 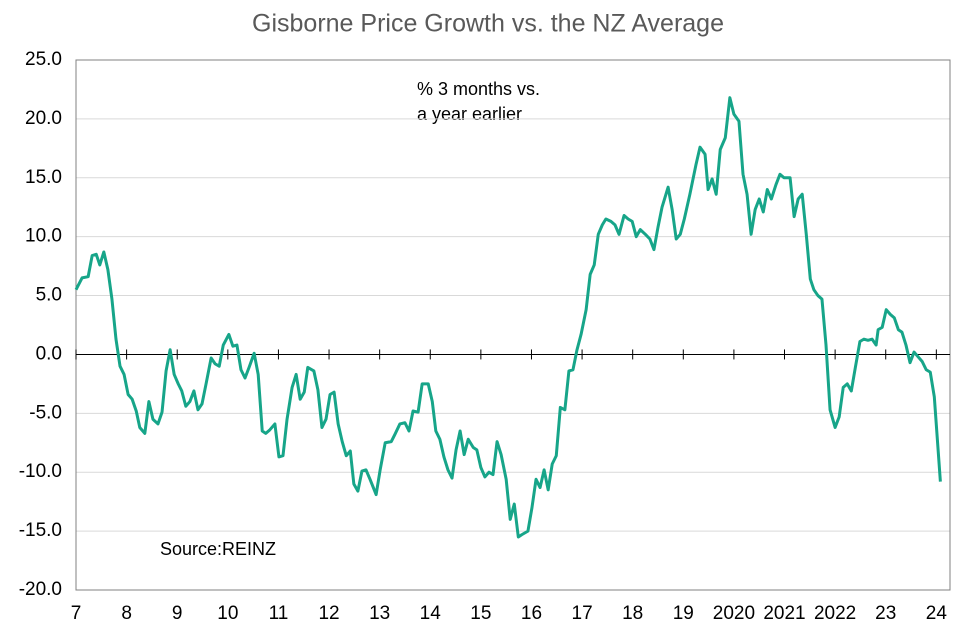 What do you see at coordinates (379, 613) in the screenshot?
I see `x-tick-label: 13` at bounding box center [379, 613].